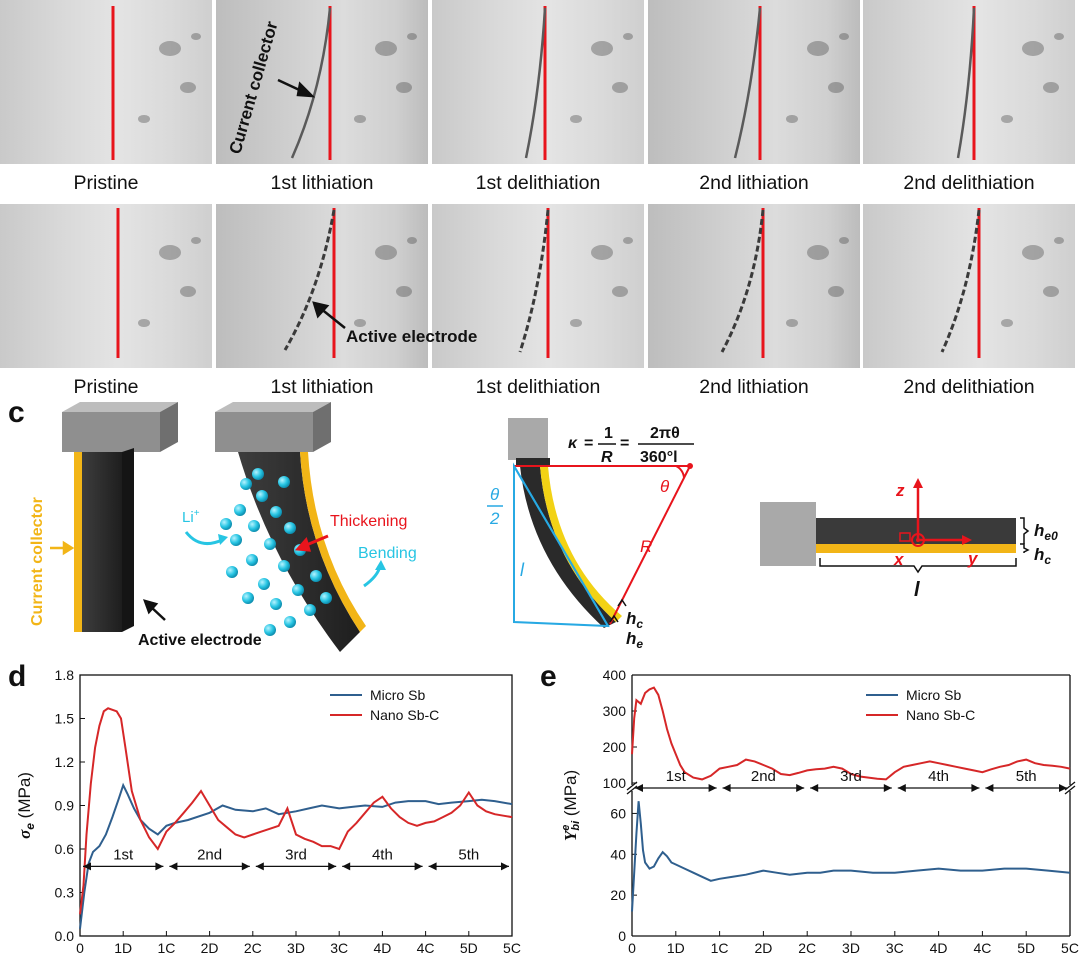 The image size is (1080, 959). What do you see at coordinates (120, 517) in the screenshot?
I see `straight-electrode` at bounding box center [120, 517].